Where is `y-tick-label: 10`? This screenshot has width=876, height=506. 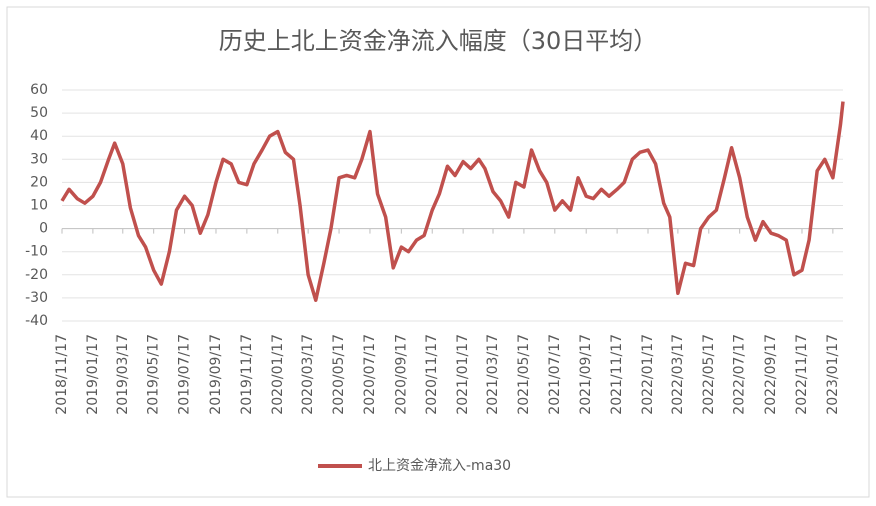 y-tick-label: 10 is located at coordinates (39, 206).